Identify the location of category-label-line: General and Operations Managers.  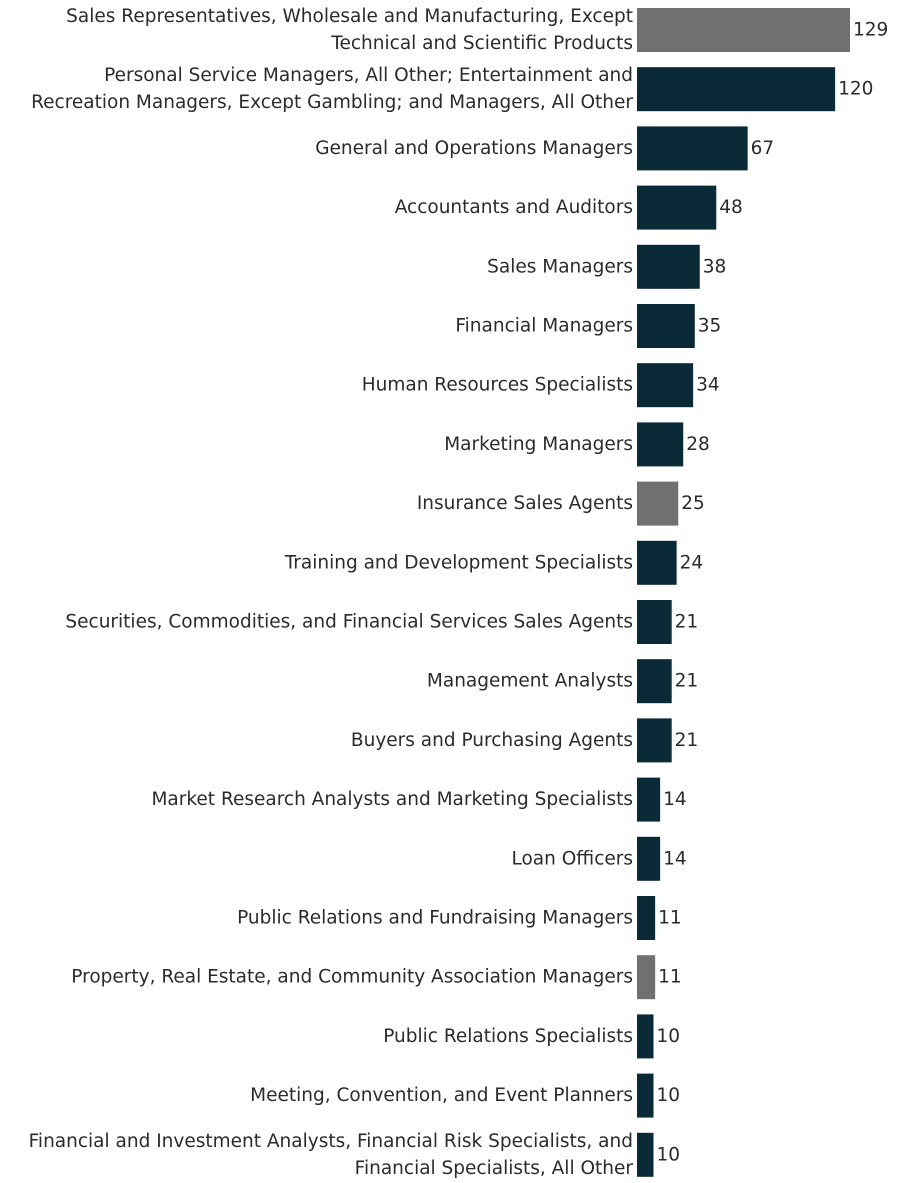
(474, 148).